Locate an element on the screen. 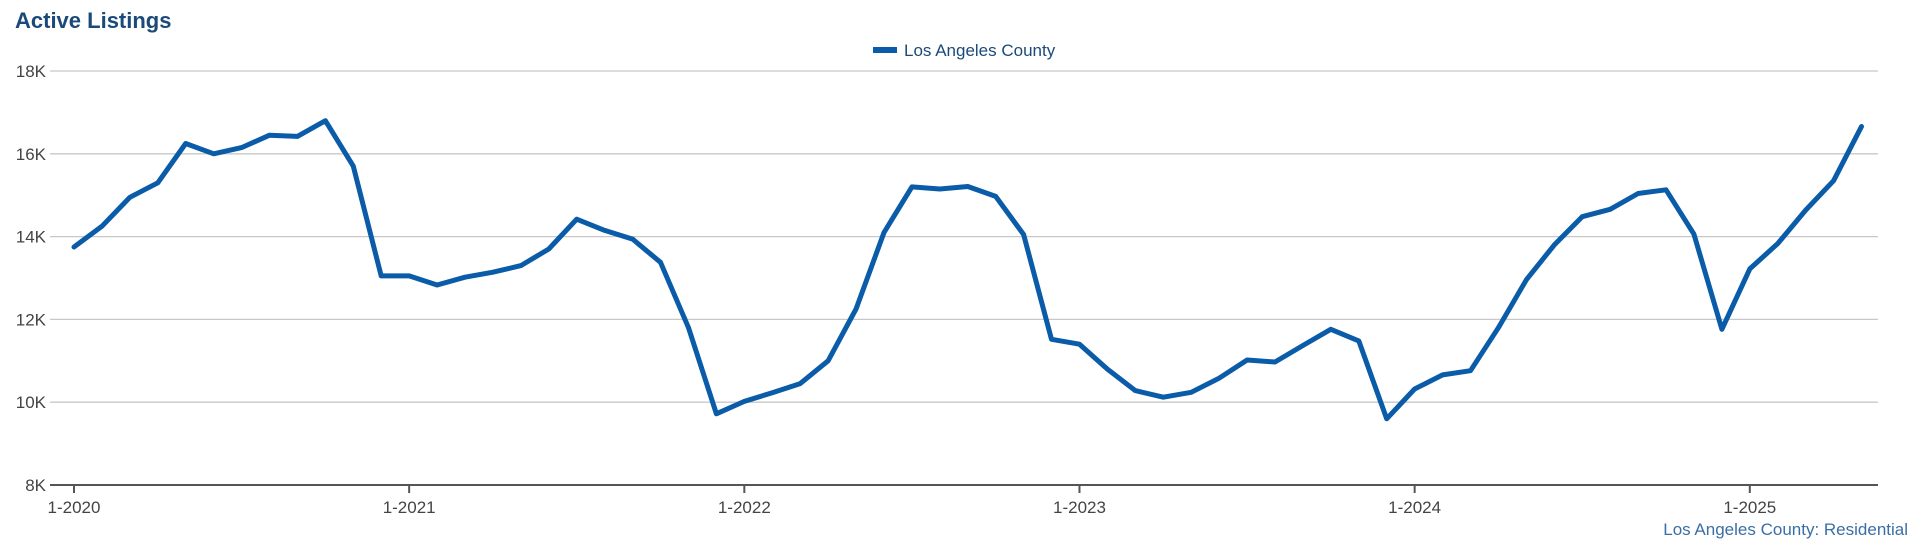  y-tick-label: 10K is located at coordinates (31, 402).